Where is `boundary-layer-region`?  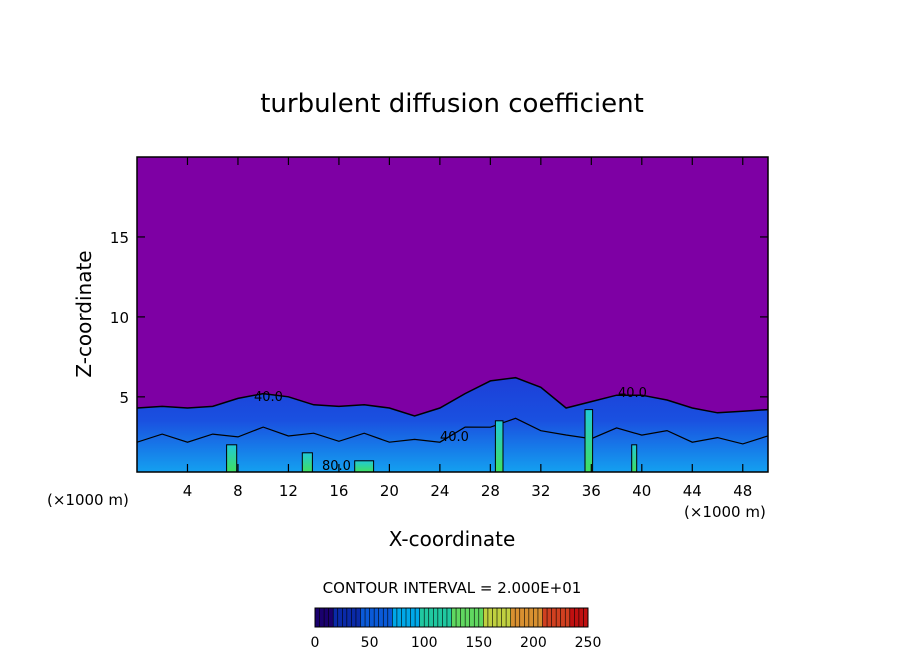
boundary-layer-region is located at coordinates (452, 424).